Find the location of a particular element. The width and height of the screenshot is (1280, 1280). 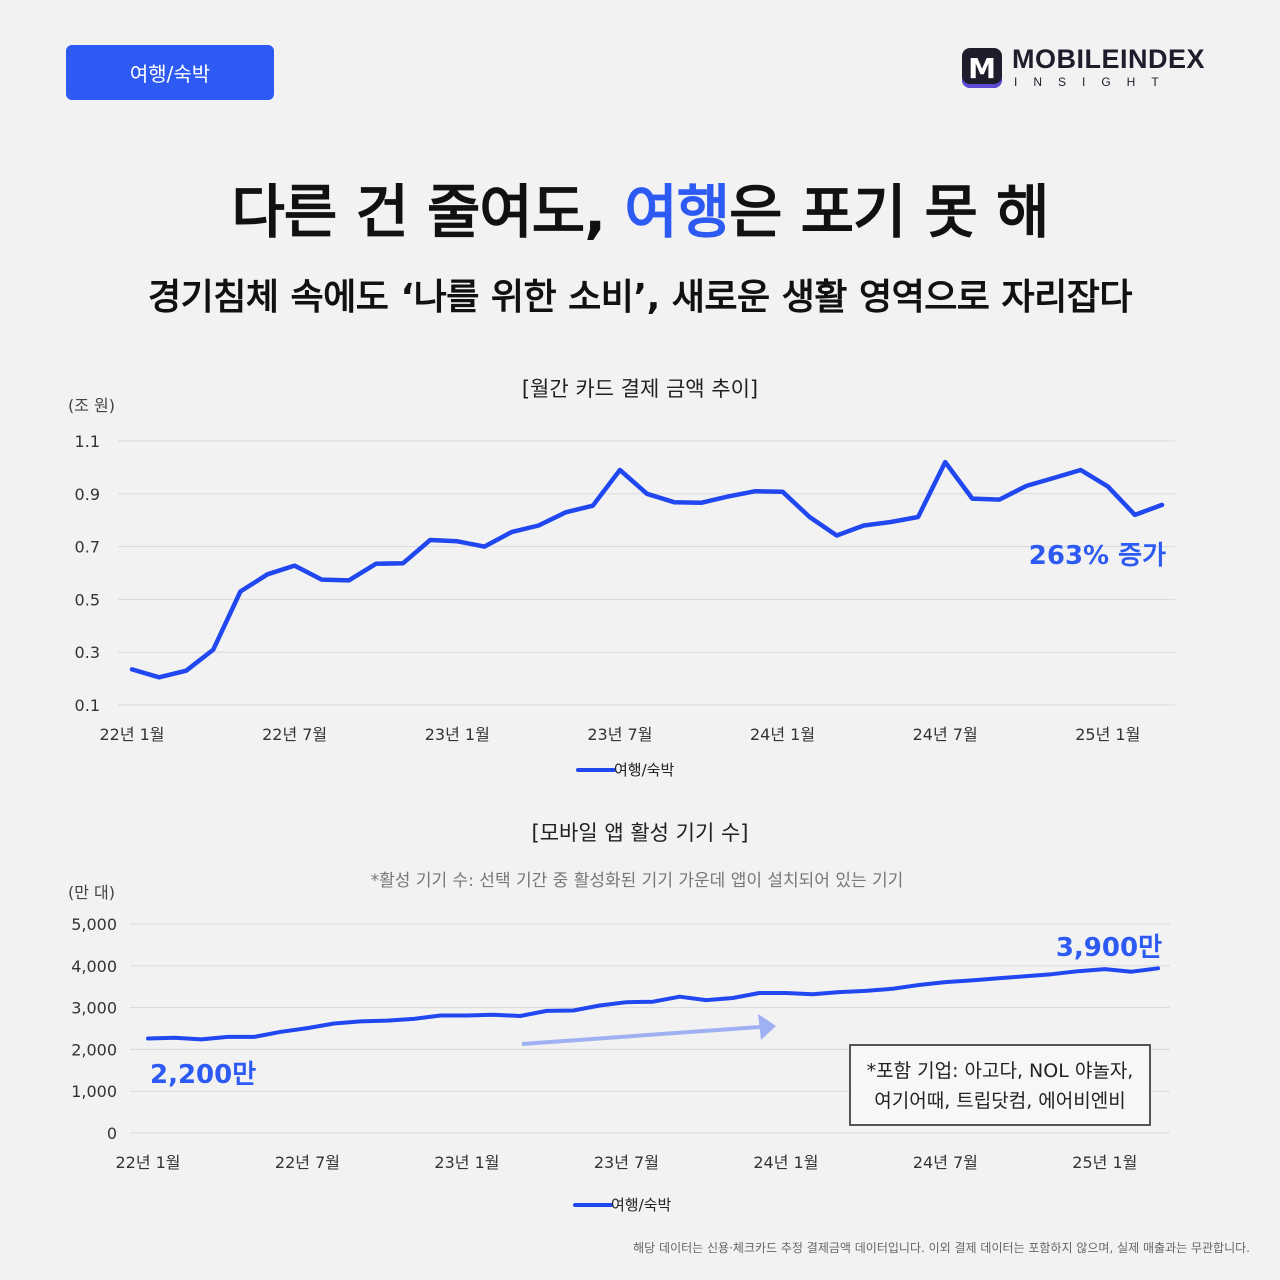

devices-y-tick: 1,000 is located at coordinates (94, 1091).